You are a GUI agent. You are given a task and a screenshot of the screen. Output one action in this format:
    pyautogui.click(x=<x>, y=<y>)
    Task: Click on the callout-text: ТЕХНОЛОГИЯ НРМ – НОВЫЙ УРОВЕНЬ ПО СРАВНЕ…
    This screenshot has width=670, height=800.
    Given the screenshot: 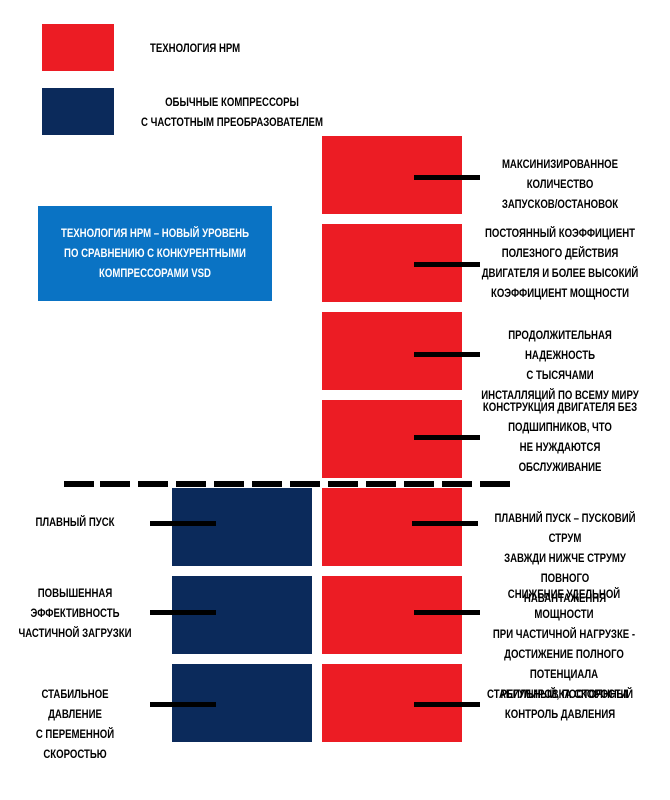 What is the action you would take?
    pyautogui.click(x=154, y=253)
    